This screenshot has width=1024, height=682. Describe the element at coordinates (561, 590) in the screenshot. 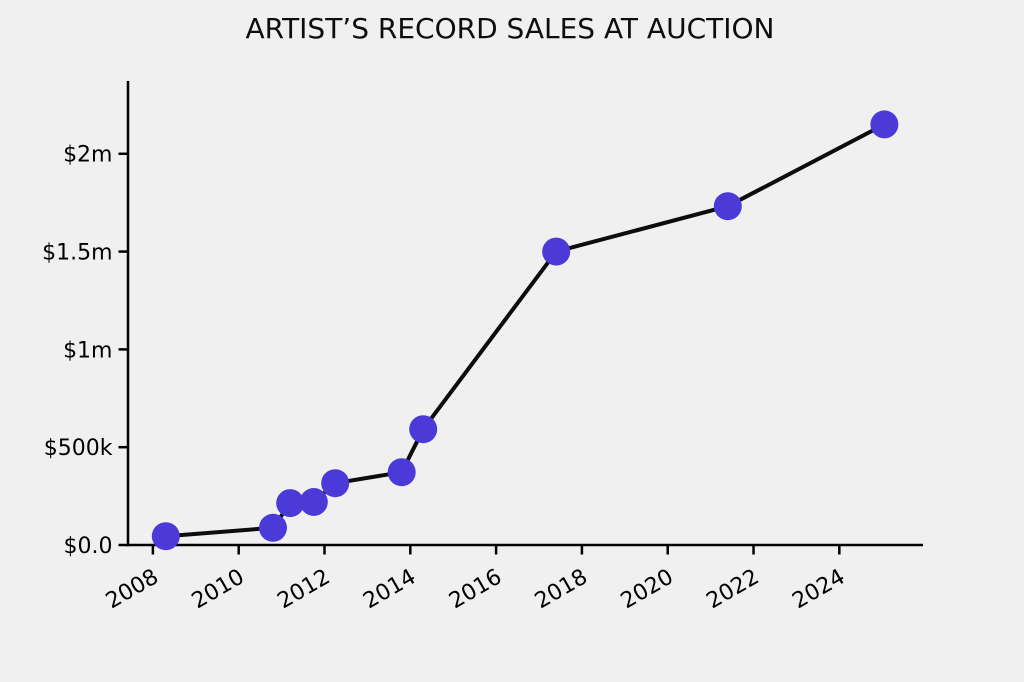

I see `x-tick-label: 2018` at that location.